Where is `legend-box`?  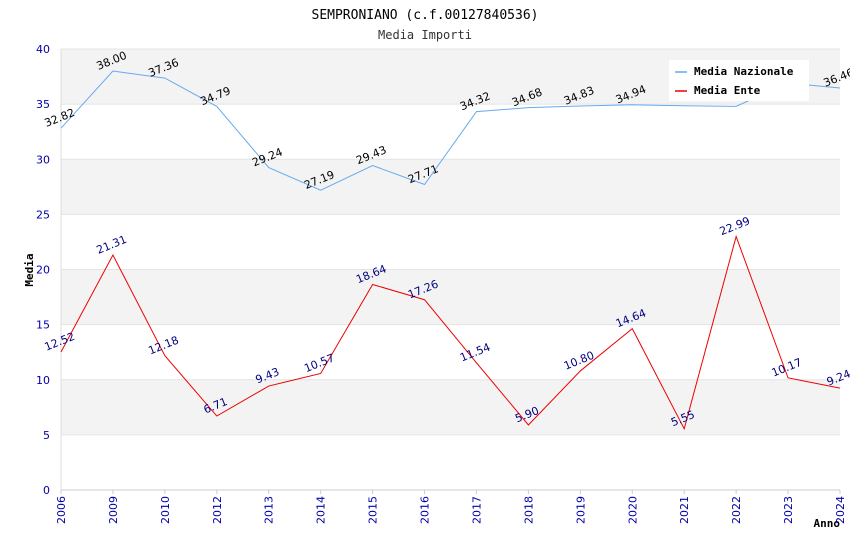
legend-box is located at coordinates (739, 80).